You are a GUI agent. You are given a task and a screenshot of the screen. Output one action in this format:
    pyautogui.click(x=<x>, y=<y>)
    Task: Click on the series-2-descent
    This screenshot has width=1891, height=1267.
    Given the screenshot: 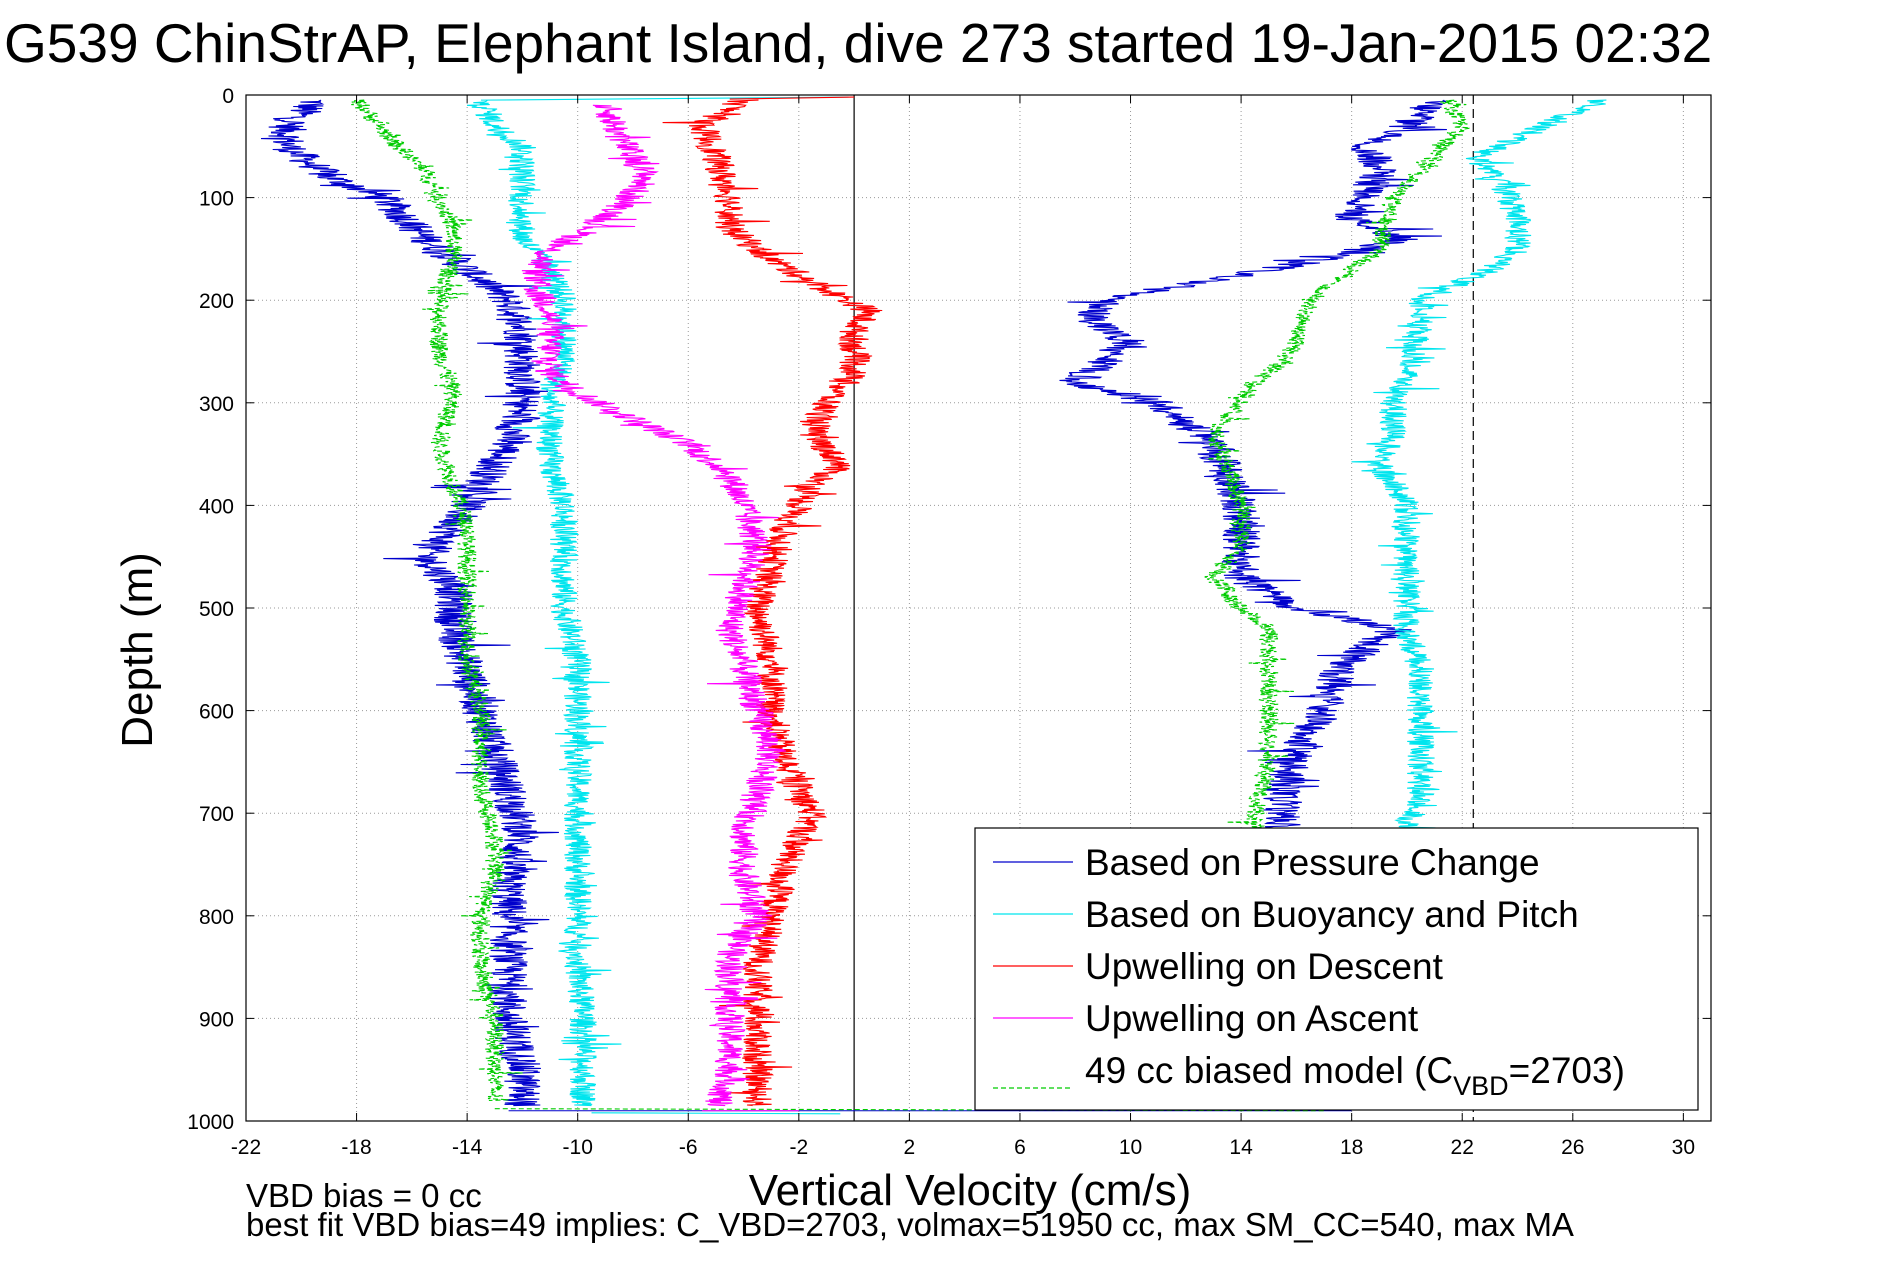 What is the action you would take?
    pyautogui.click(x=772, y=603)
    